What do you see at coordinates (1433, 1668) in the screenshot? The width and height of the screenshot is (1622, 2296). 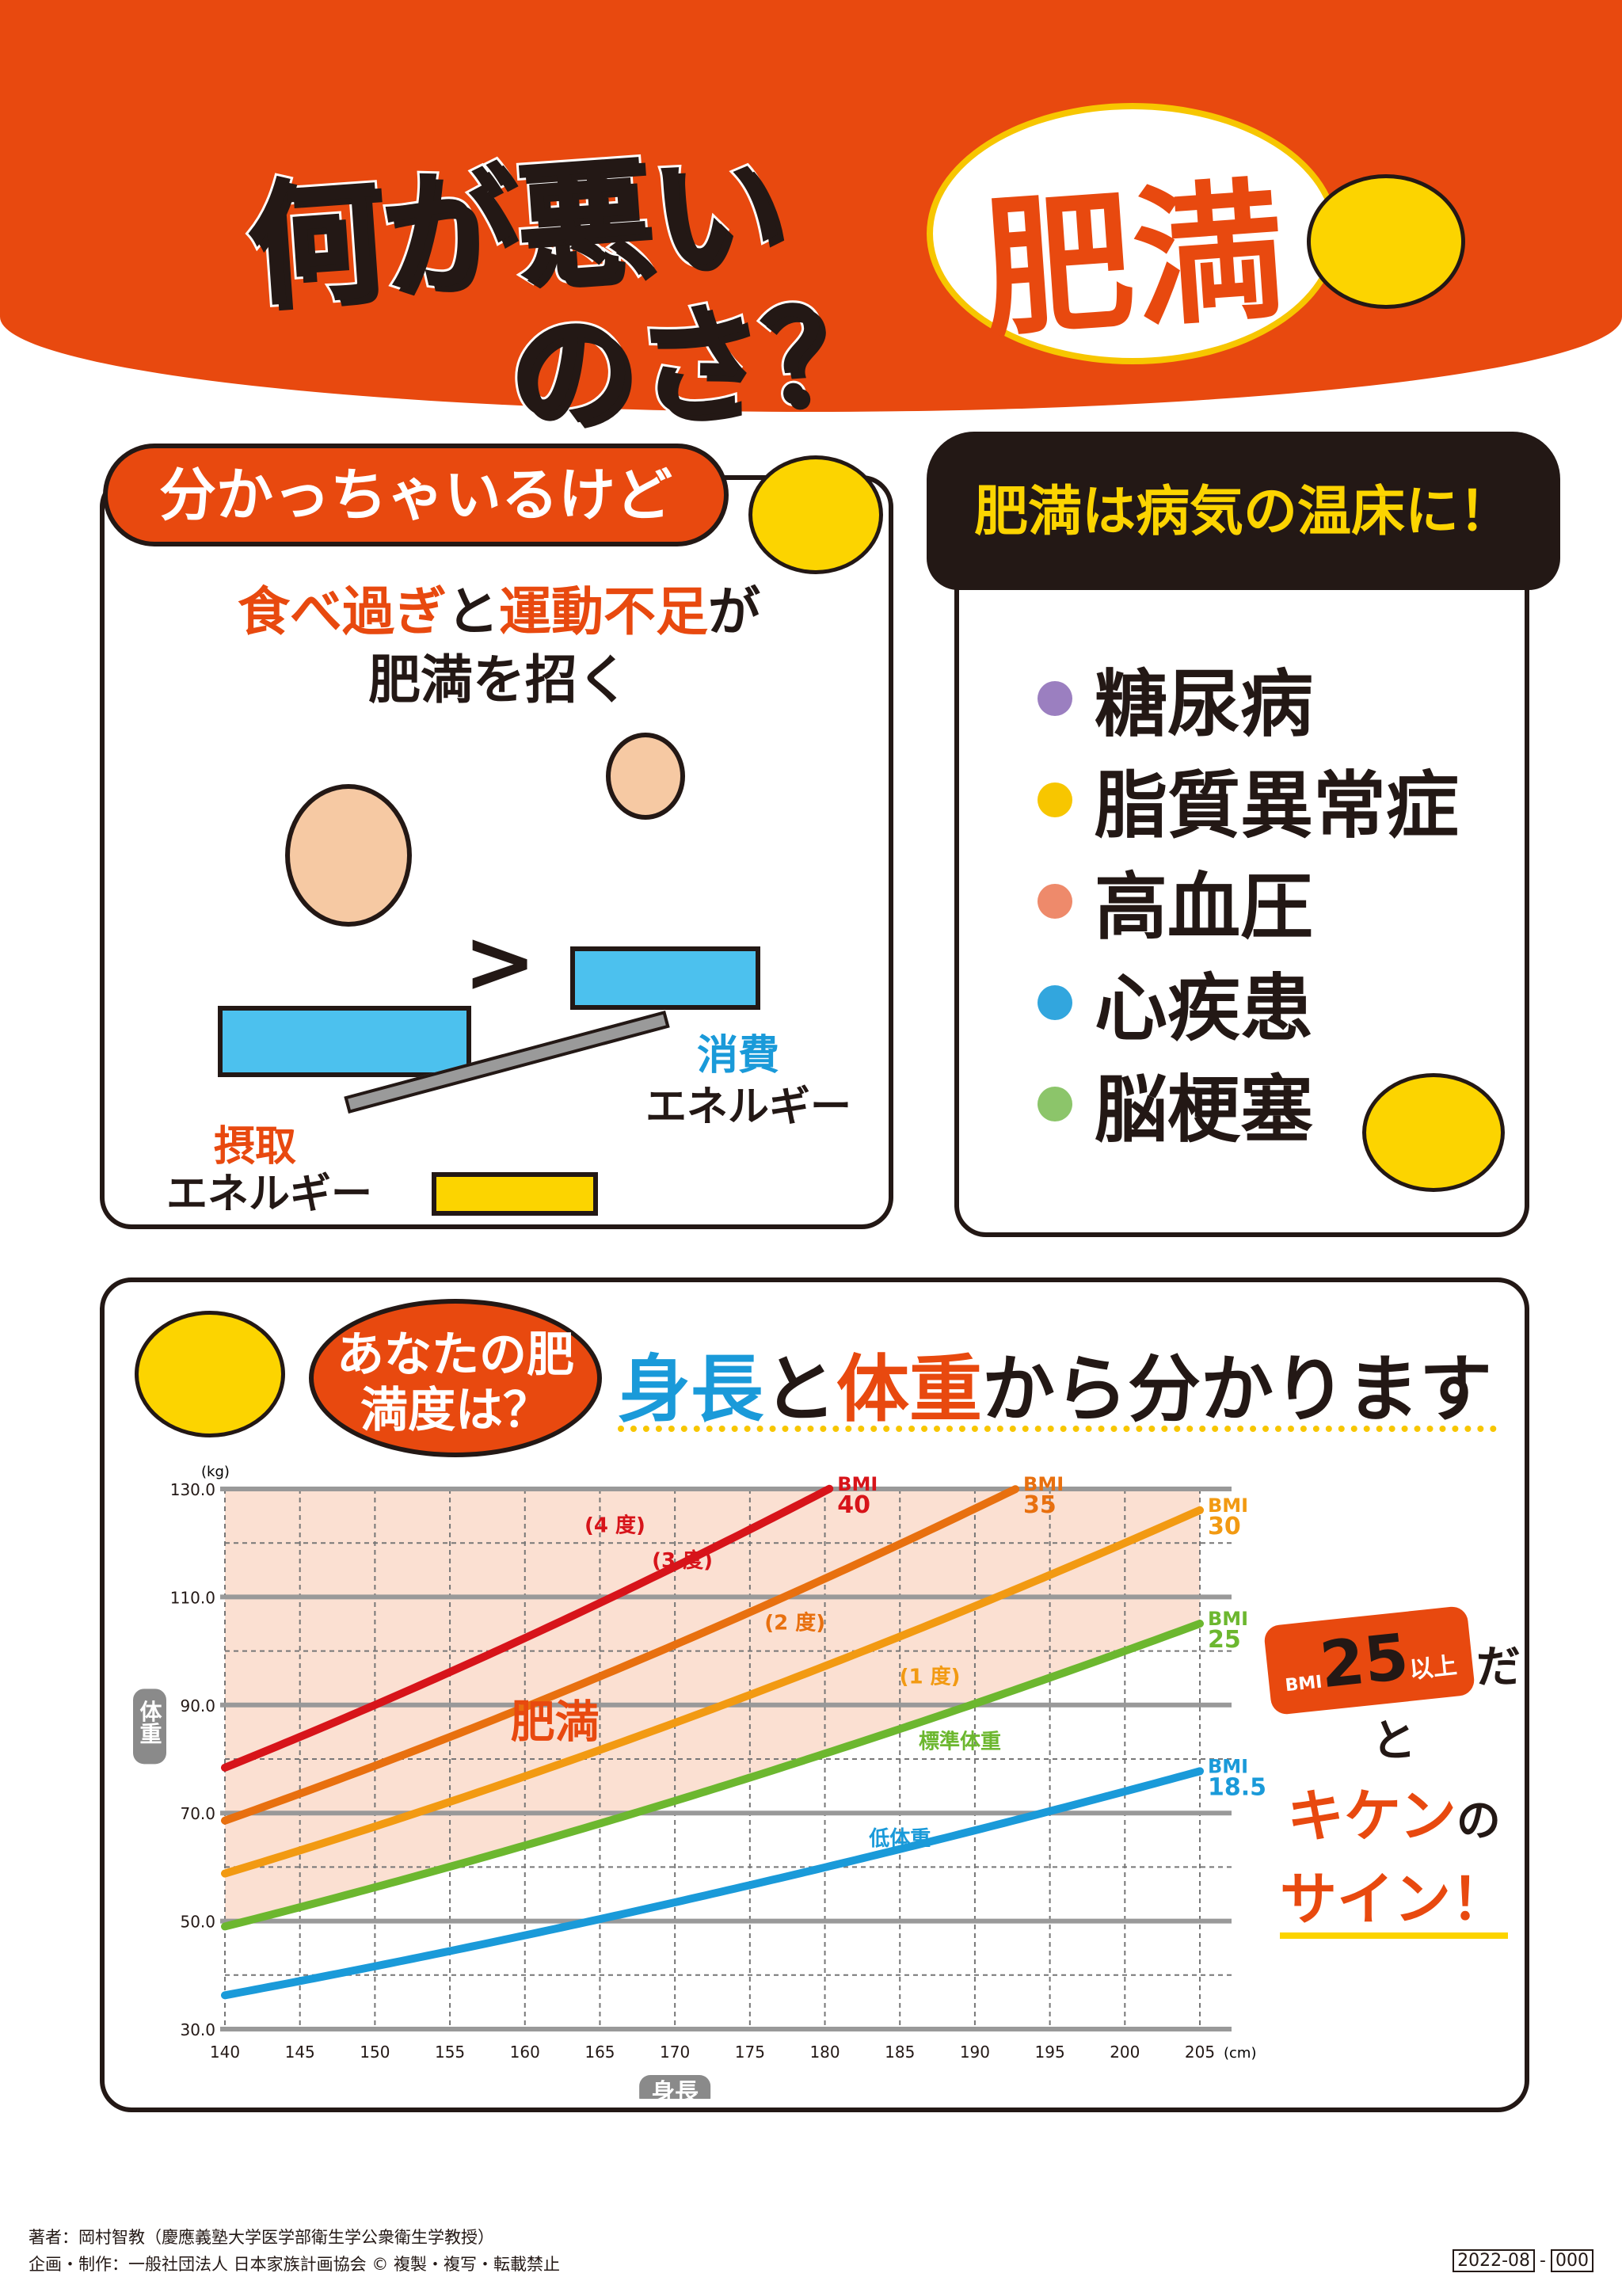 I see `warn-ijou: 以上` at bounding box center [1433, 1668].